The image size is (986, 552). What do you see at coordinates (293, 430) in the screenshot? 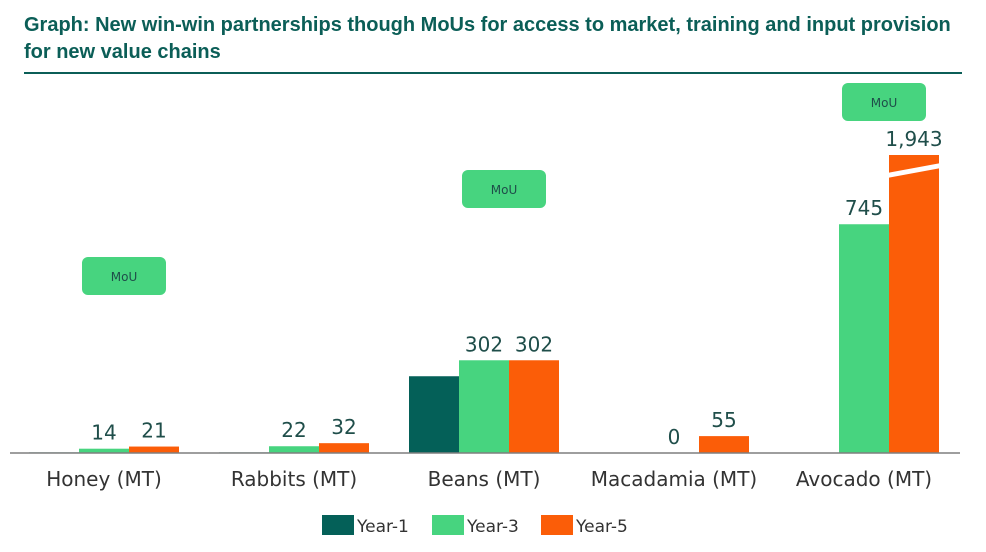
I see `data-label-rabbits-mt-year-3: 22` at bounding box center [293, 430].